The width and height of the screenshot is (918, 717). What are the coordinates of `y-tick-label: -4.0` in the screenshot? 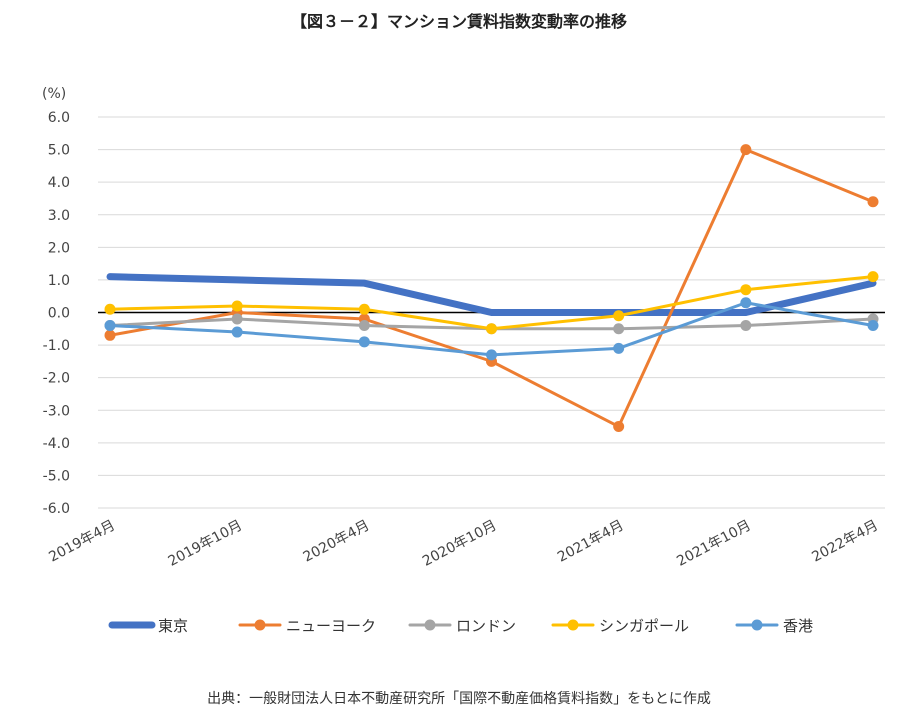 It's located at (56, 444).